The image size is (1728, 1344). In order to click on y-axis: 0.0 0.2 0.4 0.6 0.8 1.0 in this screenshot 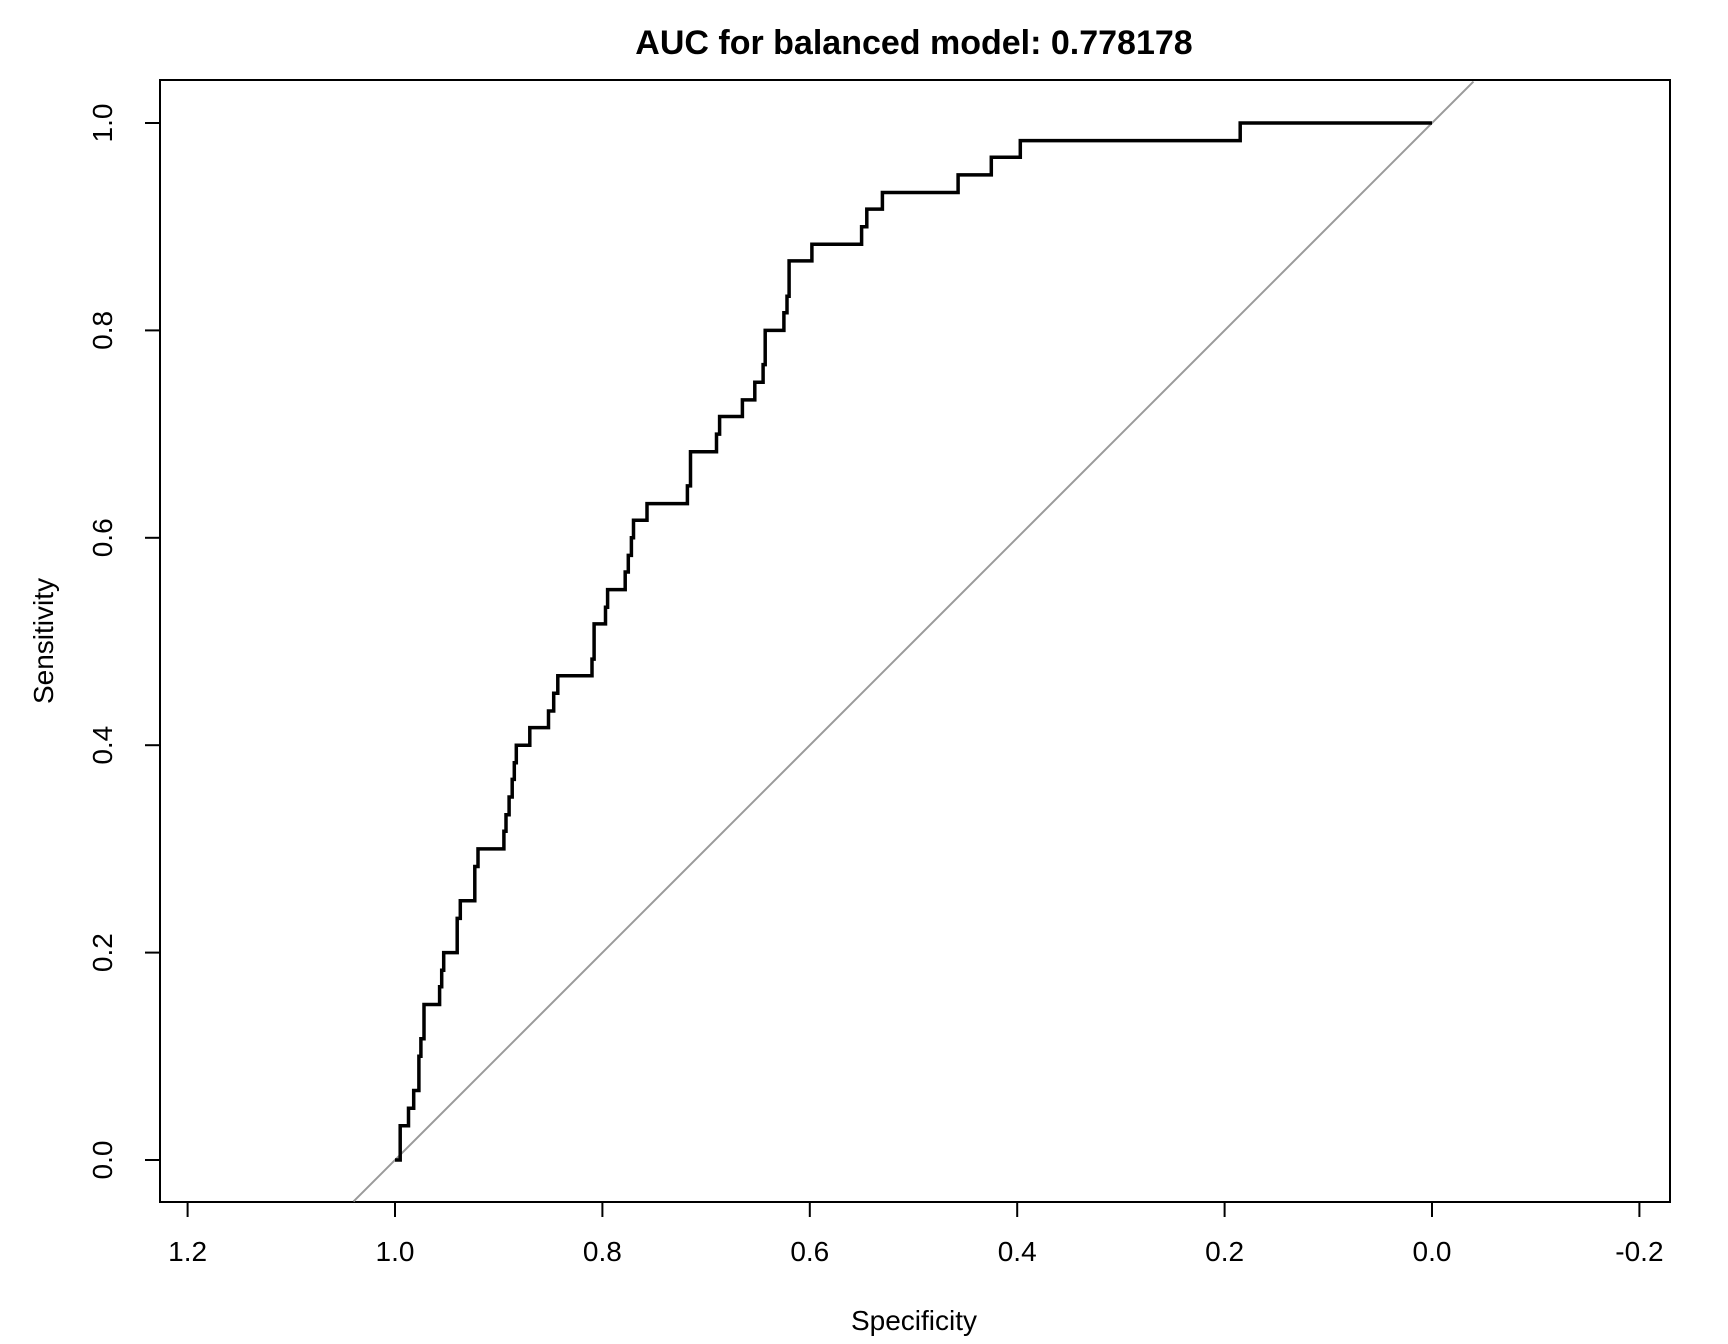, I will do `click(123, 642)`.